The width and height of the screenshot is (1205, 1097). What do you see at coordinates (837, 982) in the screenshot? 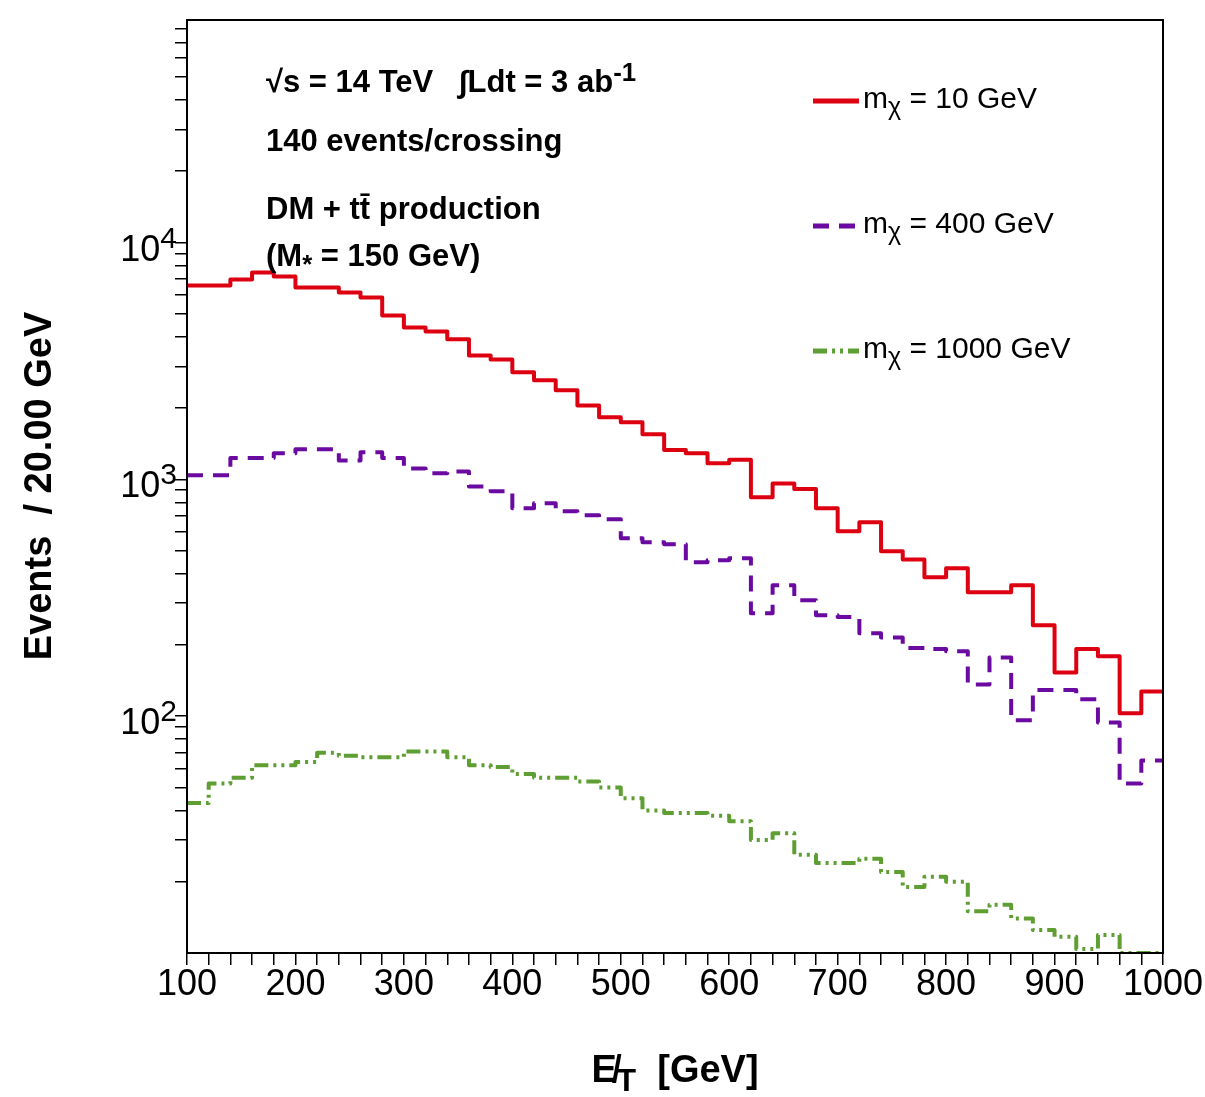
I see `x-tick-label: 700` at bounding box center [837, 982].